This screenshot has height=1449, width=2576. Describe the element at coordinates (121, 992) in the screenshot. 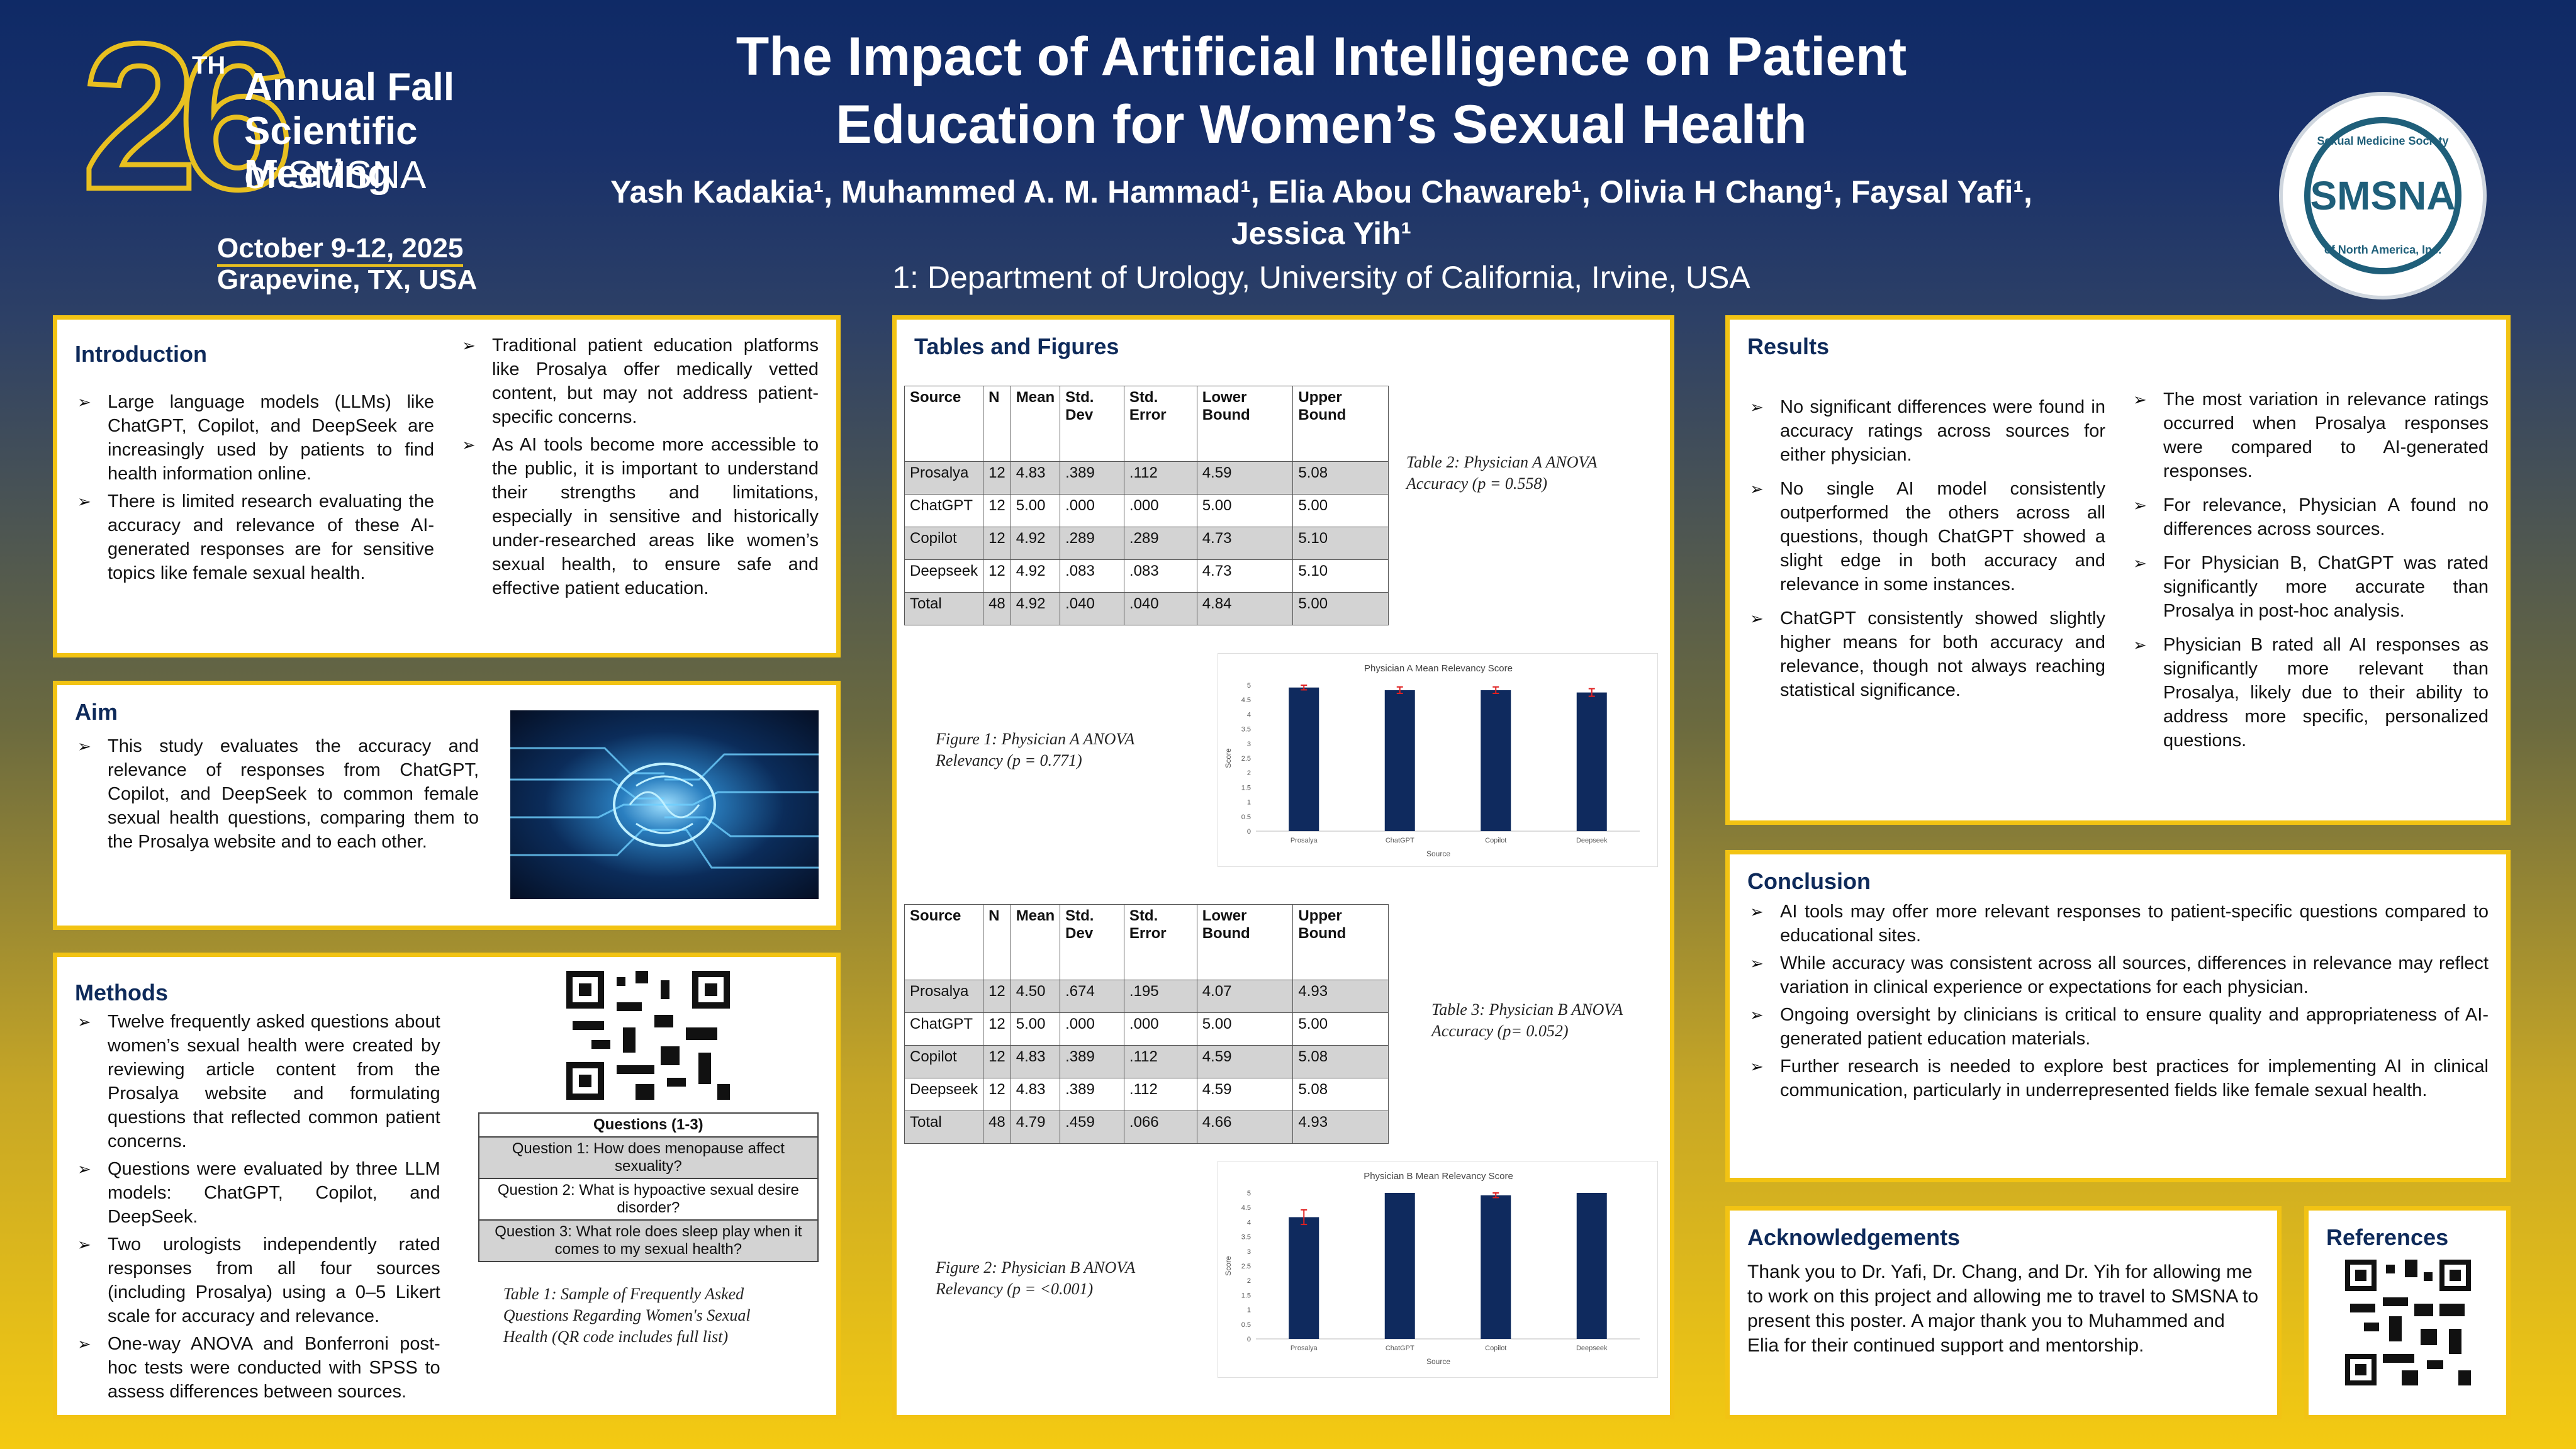

I see `methods-title: Methods` at that location.